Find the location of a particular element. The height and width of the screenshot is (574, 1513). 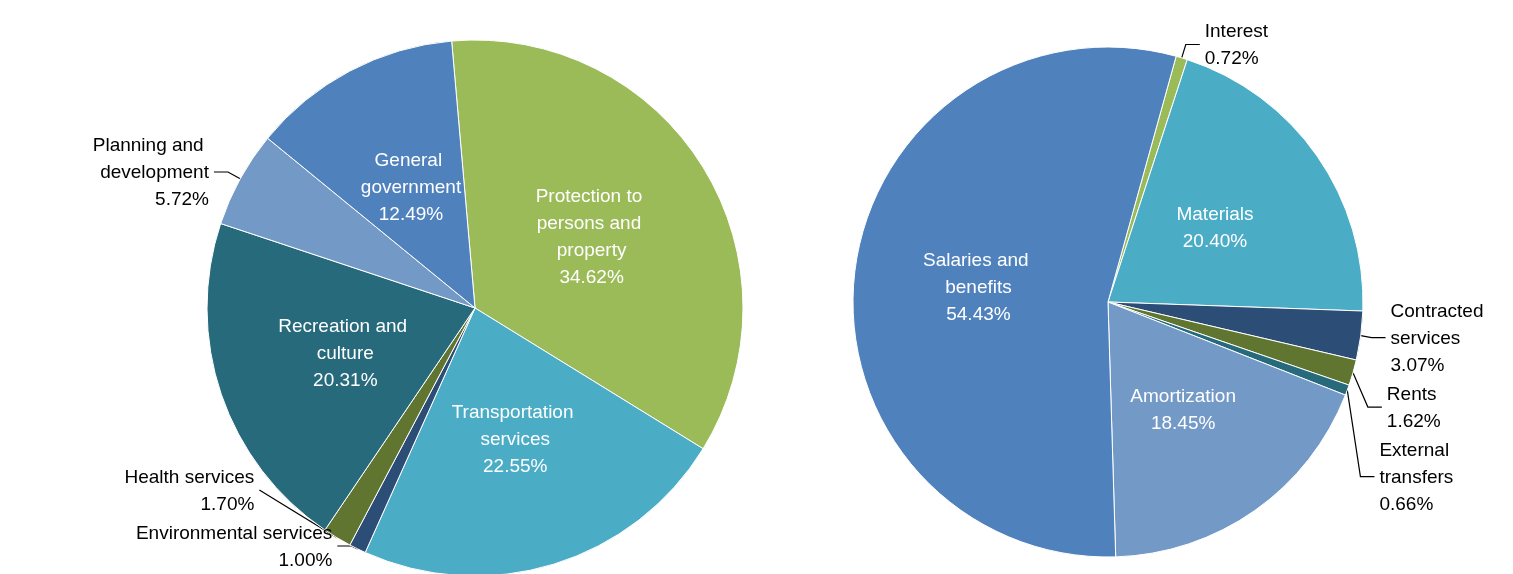

data-label: 20.40% is located at coordinates (1215, 241).